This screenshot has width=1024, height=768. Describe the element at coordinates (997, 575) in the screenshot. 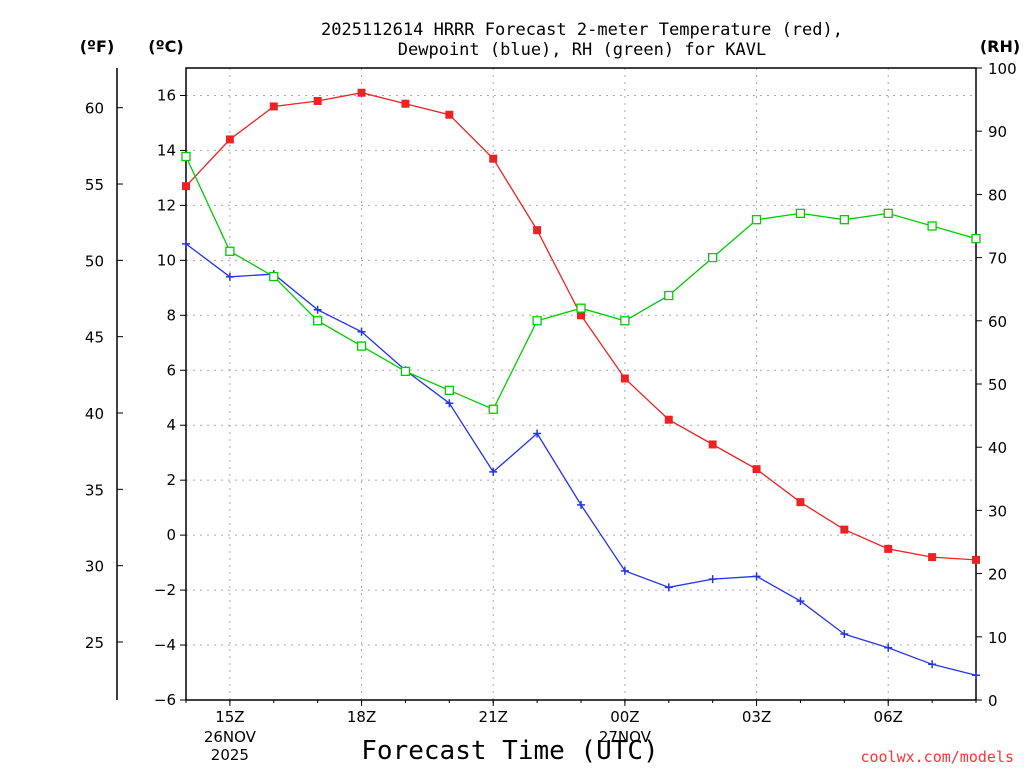

I see `rh-tick-label: 20` at that location.